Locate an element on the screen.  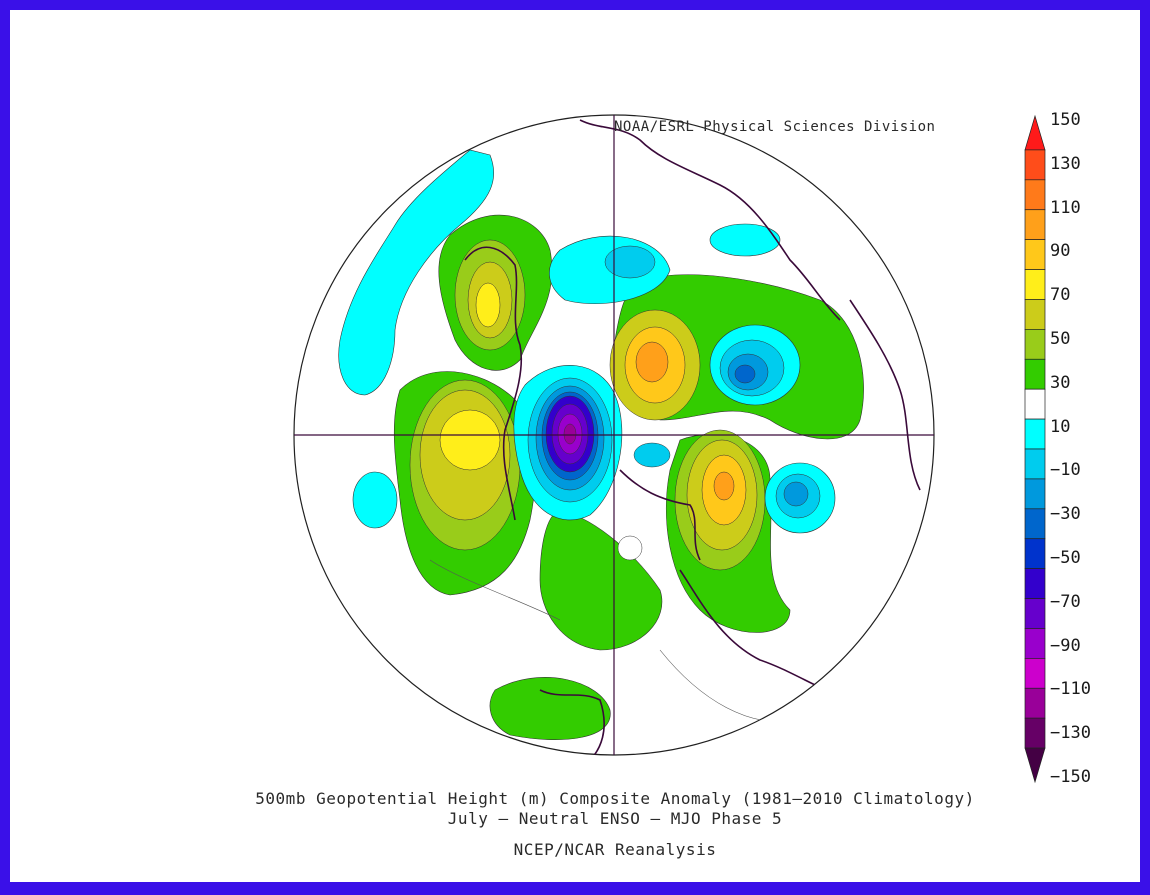
neg-anomaly-pacific is located at coordinates (416, 272).